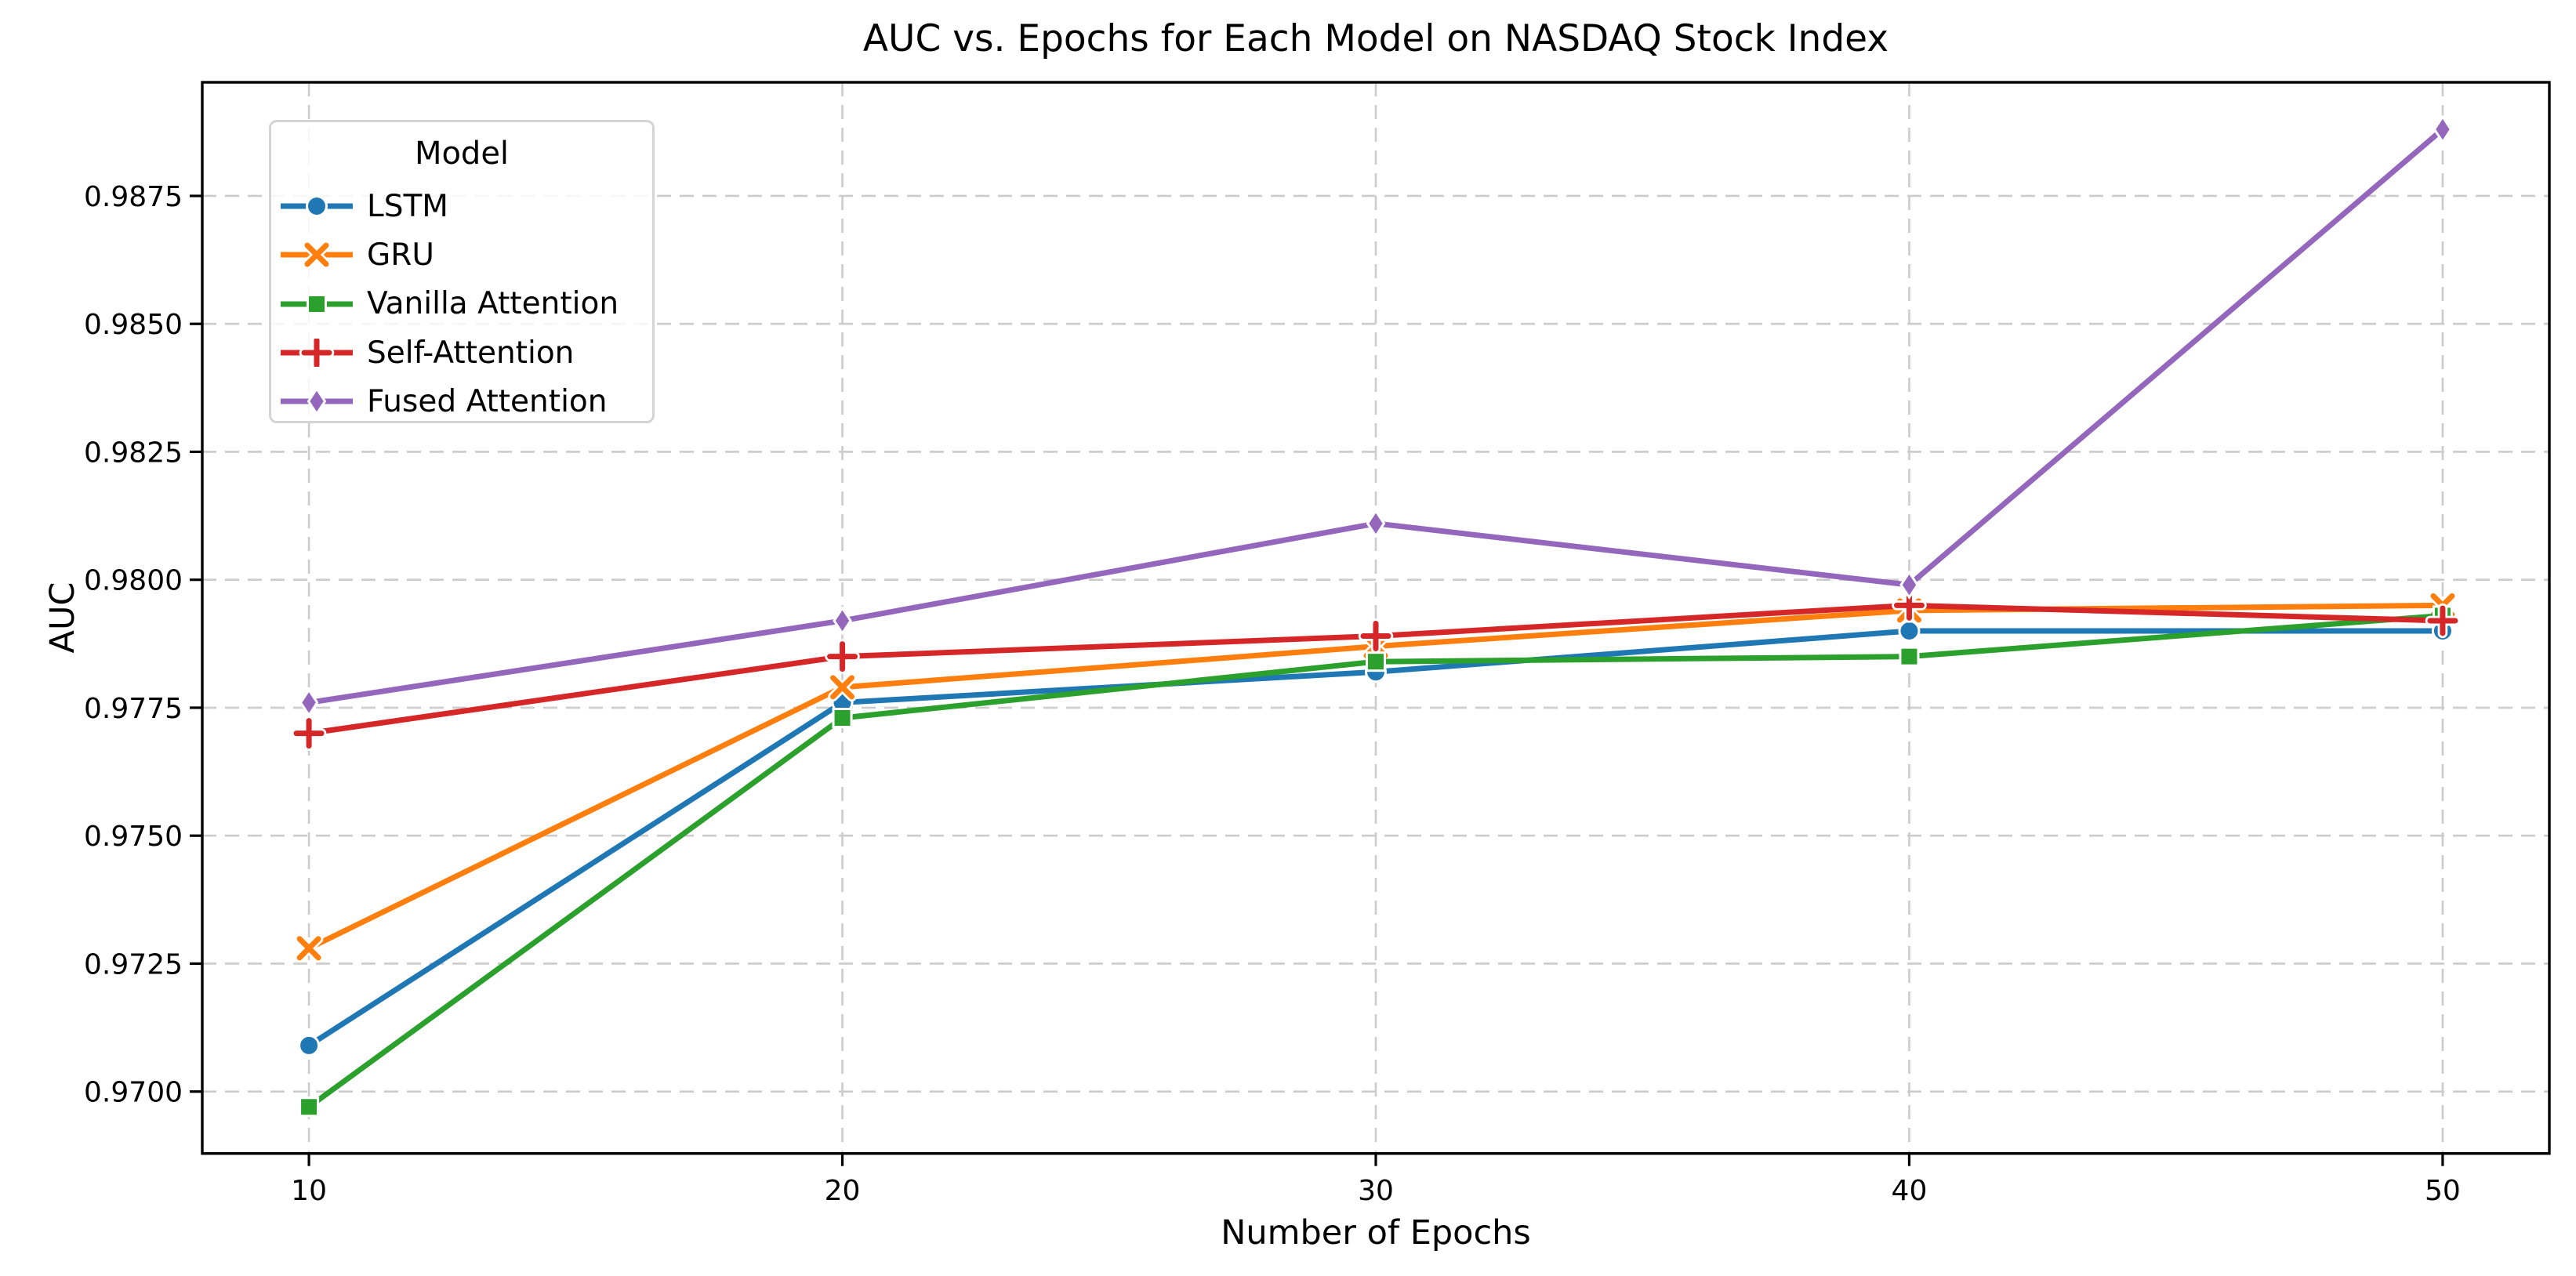 This screenshot has height=1276, width=2576. Describe the element at coordinates (133, 1093) in the screenshot. I see `y-tick-label: 0.9700` at that location.